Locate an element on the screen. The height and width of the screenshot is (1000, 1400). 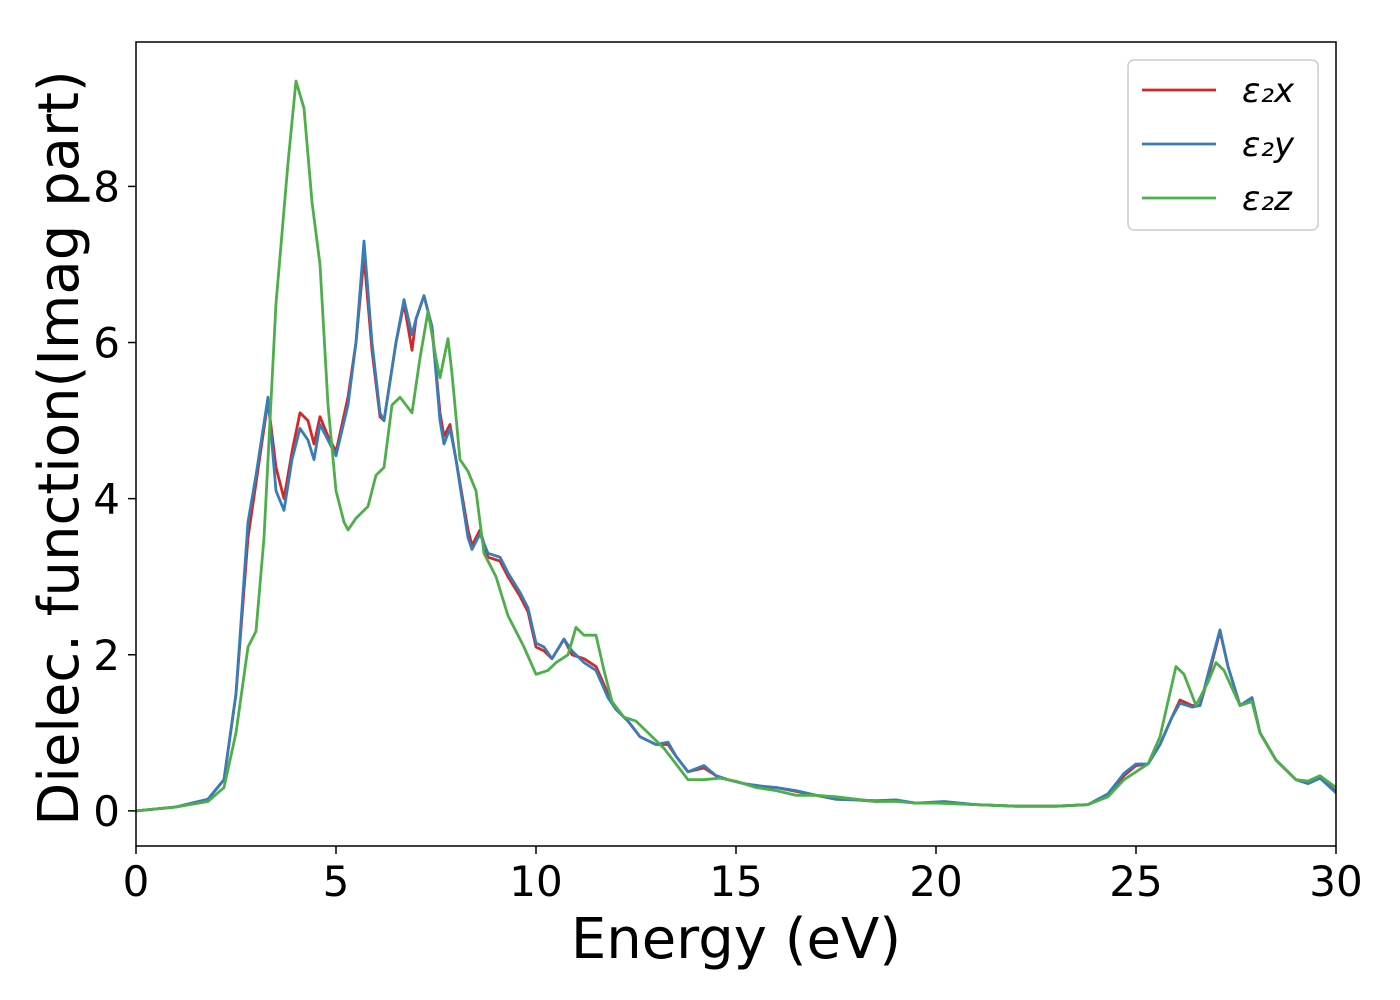
x-tick-label: 25 is located at coordinates (1135, 881).